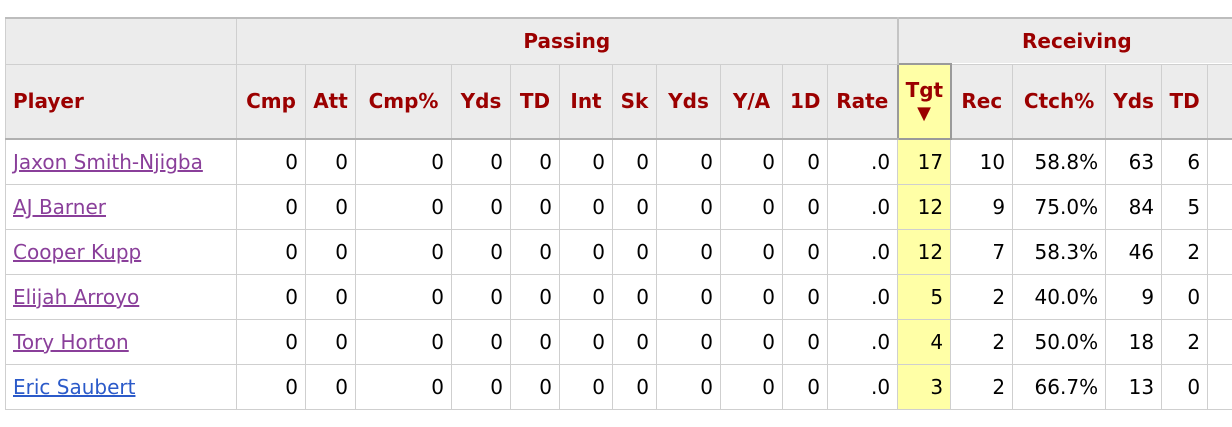 The image size is (1232, 427). I want to click on cell-rec: 9, so click(982, 207).